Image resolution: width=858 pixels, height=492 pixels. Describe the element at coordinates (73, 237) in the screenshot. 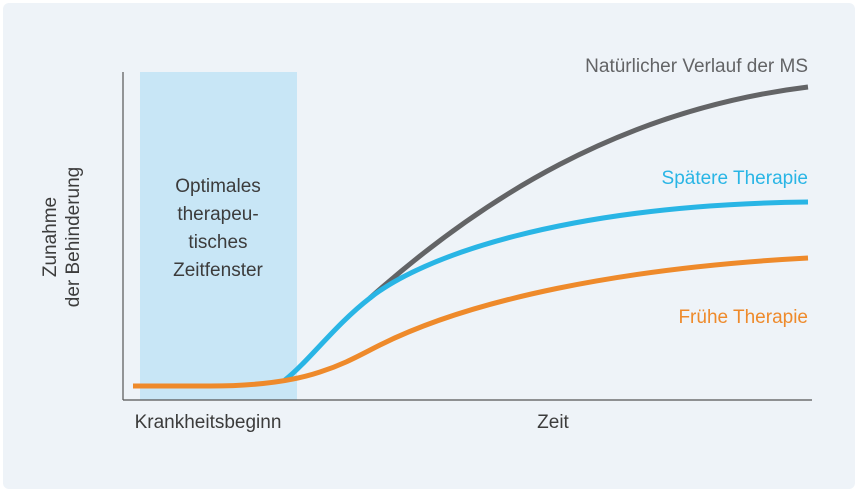

I see `y-axis-label-line: der Behinderung` at that location.